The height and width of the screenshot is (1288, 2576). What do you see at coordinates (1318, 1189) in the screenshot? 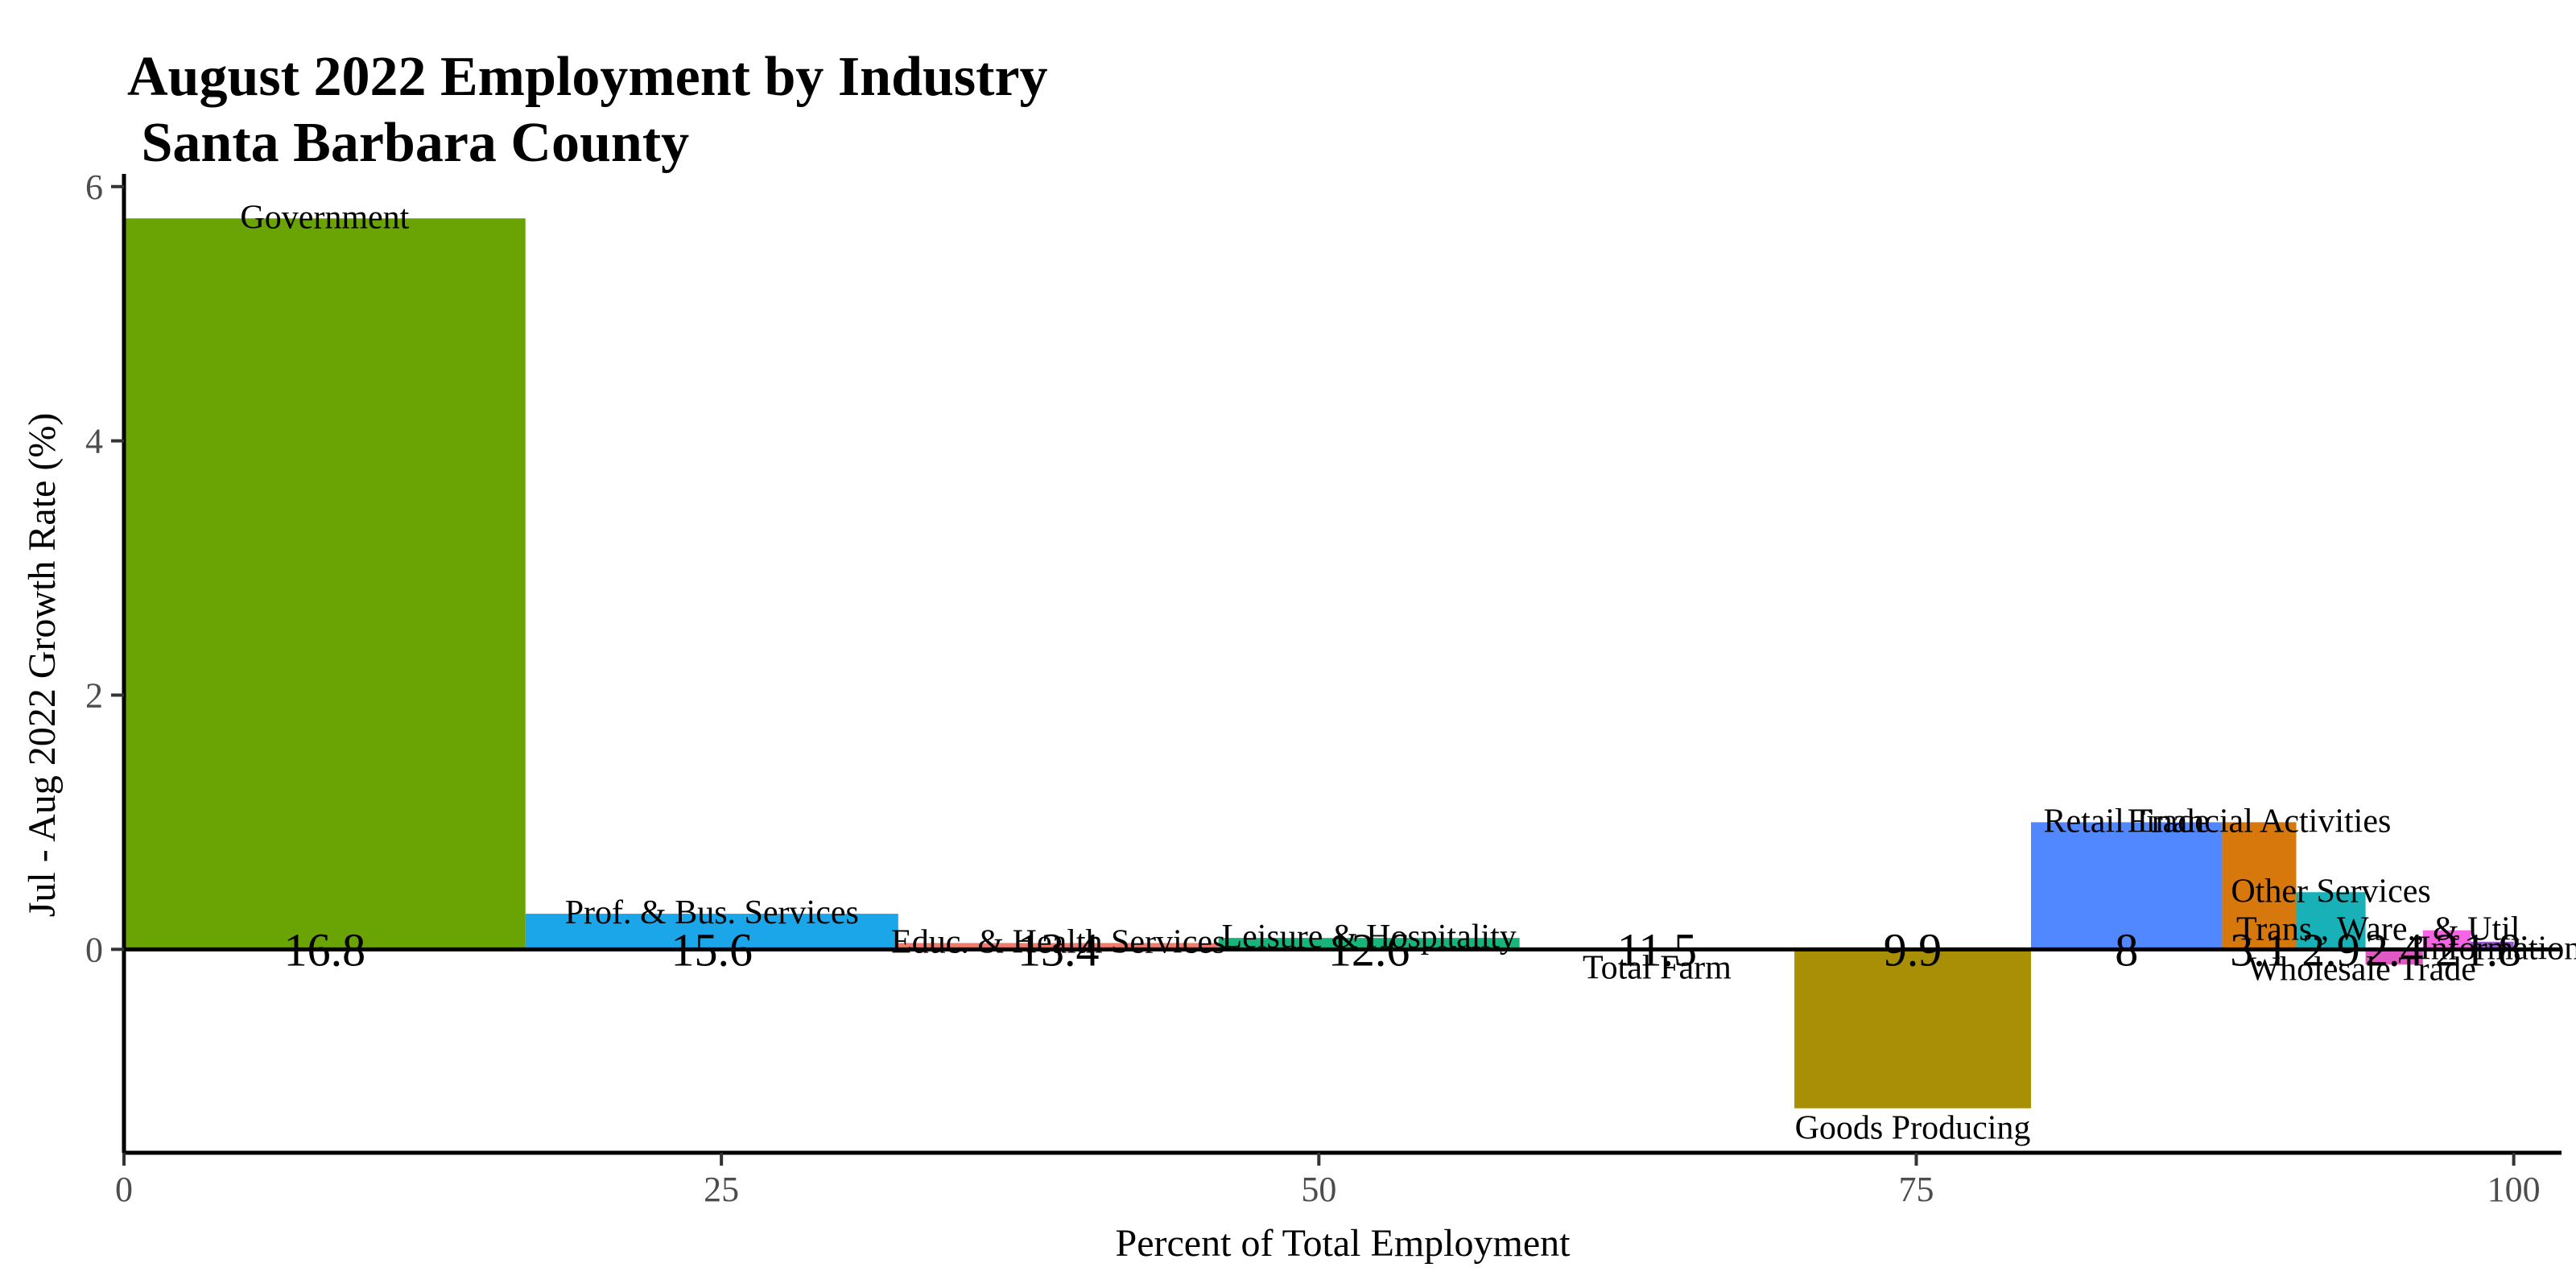
I see `x-tick-label: 50` at bounding box center [1318, 1189].